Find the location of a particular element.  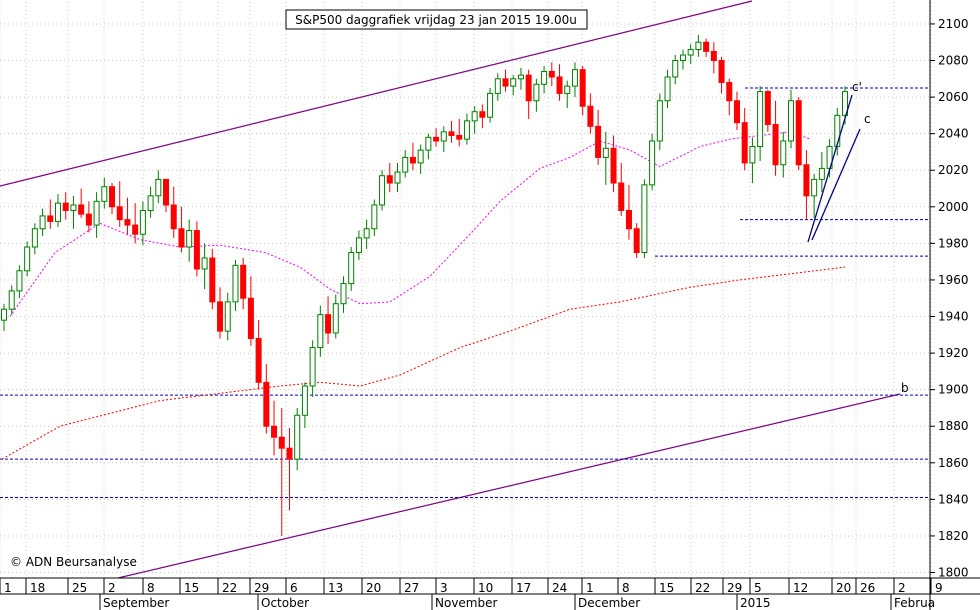

y-tick-label: 1880 is located at coordinates (953, 426).